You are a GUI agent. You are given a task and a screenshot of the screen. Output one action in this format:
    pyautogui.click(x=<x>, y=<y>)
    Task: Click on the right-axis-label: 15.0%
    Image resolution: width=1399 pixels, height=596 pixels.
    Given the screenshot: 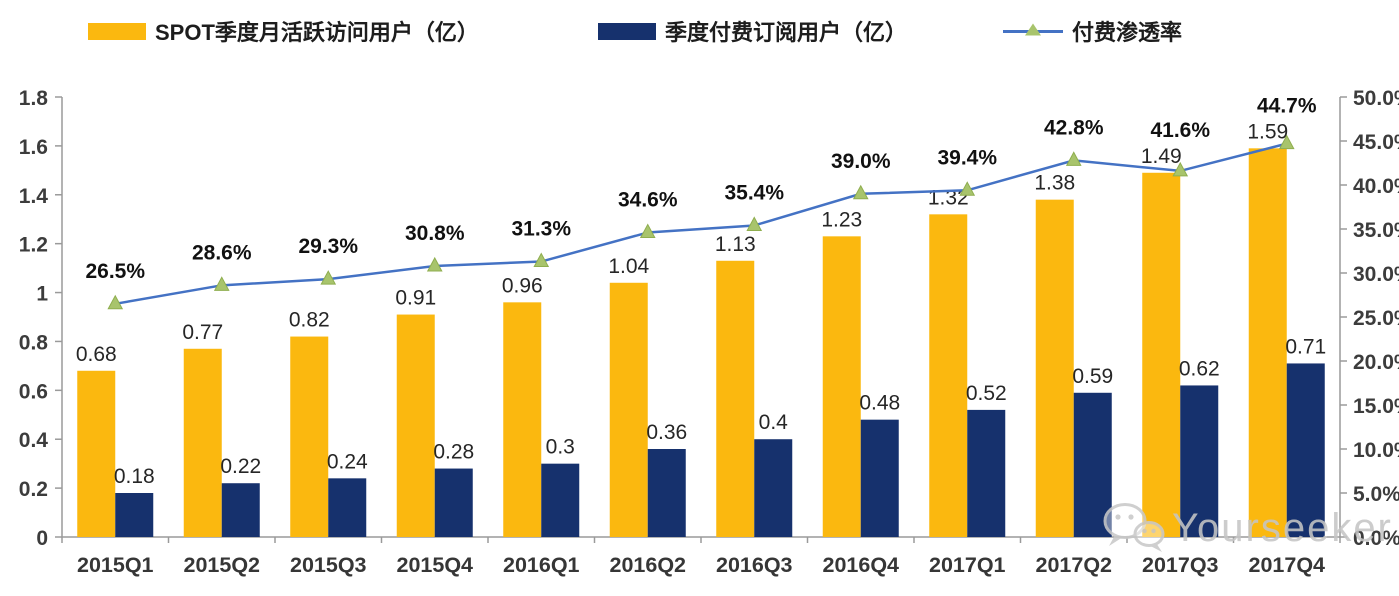 What is the action you would take?
    pyautogui.click(x=1376, y=406)
    